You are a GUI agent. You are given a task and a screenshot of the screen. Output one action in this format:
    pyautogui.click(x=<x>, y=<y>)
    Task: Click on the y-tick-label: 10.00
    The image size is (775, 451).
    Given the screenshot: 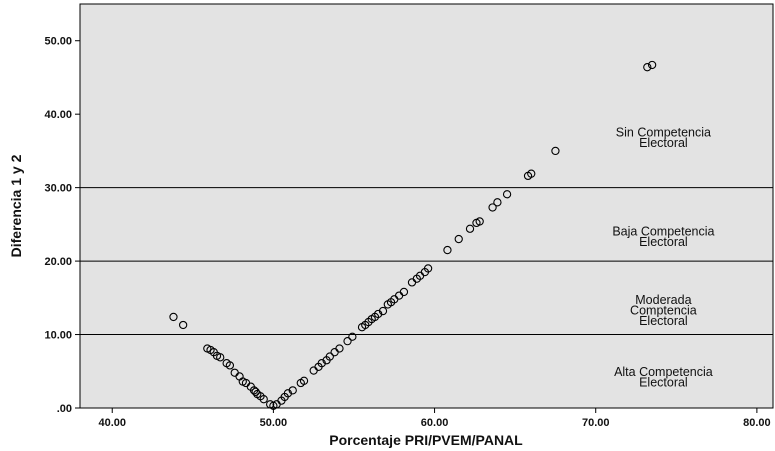 What is the action you would take?
    pyautogui.click(x=58, y=336)
    